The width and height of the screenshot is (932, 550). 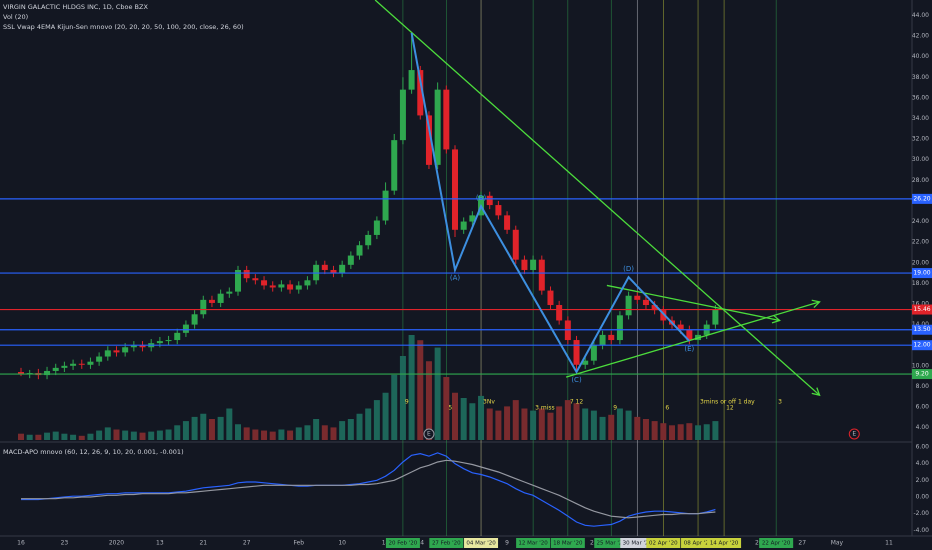 I want to click on trendline-arrow, so click(x=776, y=319).